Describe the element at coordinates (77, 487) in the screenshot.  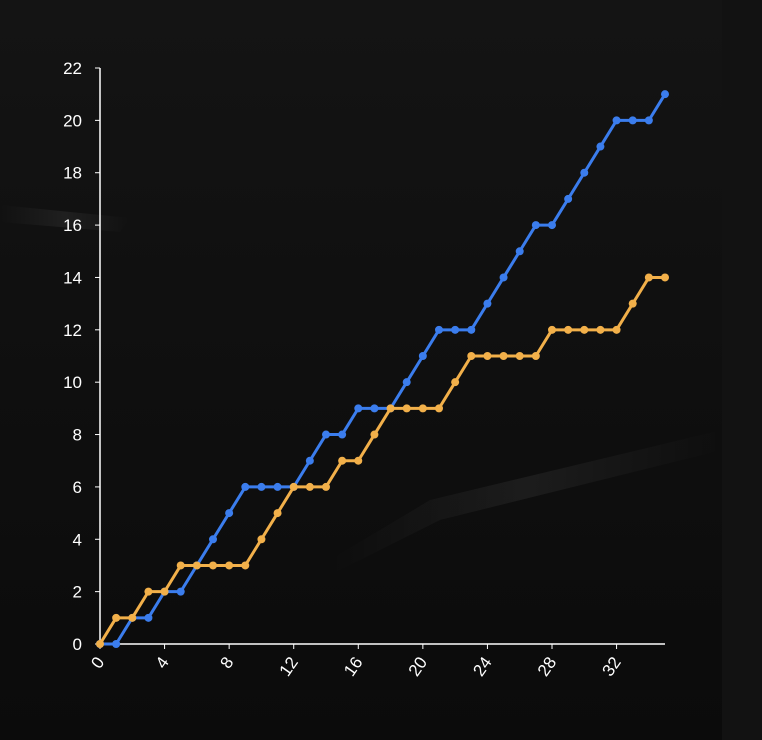
I see `y-tick-label: 6` at that location.